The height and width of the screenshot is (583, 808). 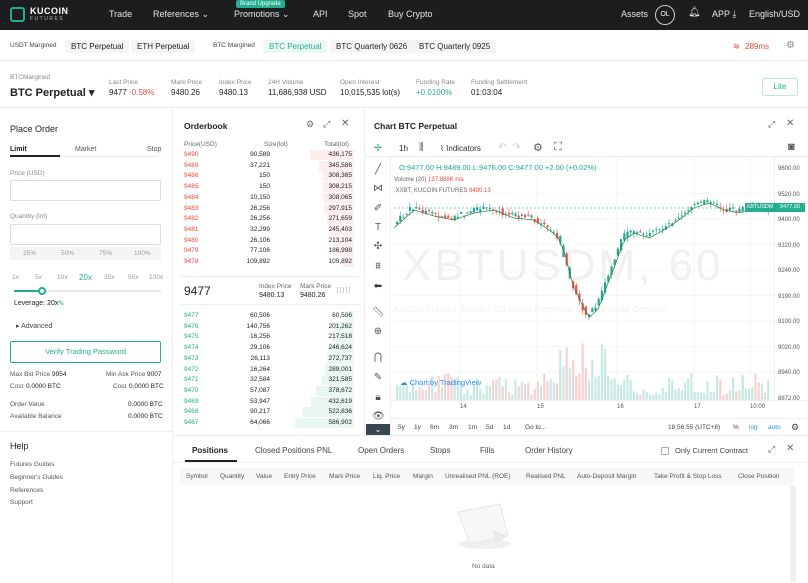 What do you see at coordinates (473, 427) in the screenshot?
I see `range-4: 1m` at bounding box center [473, 427].